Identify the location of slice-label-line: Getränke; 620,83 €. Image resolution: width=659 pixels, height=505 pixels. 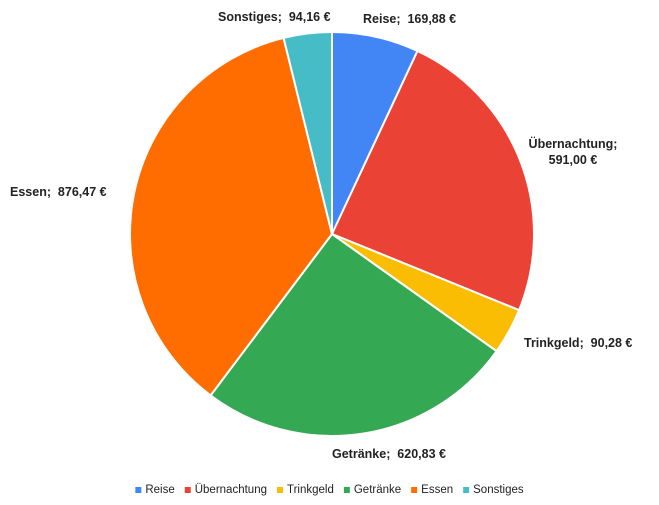
(389, 454).